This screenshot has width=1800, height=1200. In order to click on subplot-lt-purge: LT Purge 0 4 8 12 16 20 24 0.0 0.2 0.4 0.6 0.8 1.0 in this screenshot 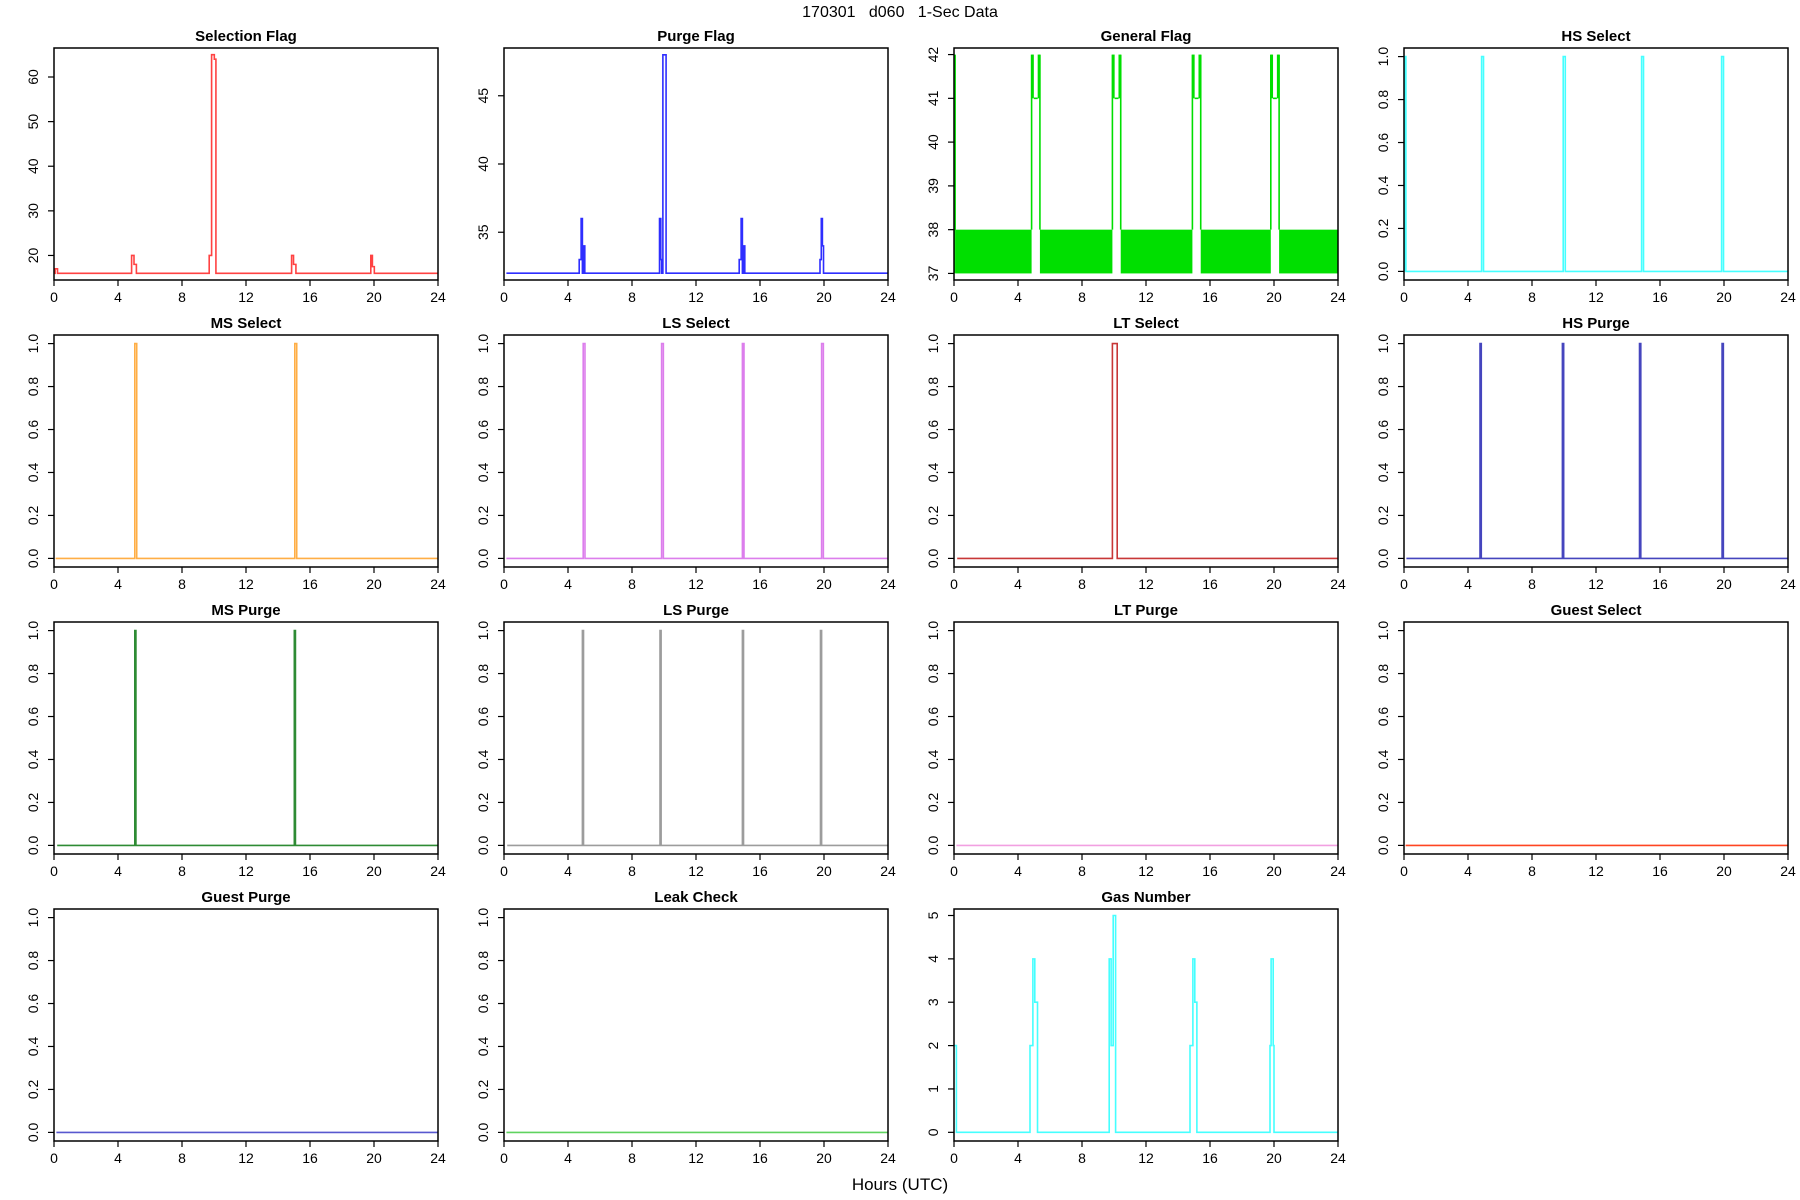, I will do `click(1125, 743)`.